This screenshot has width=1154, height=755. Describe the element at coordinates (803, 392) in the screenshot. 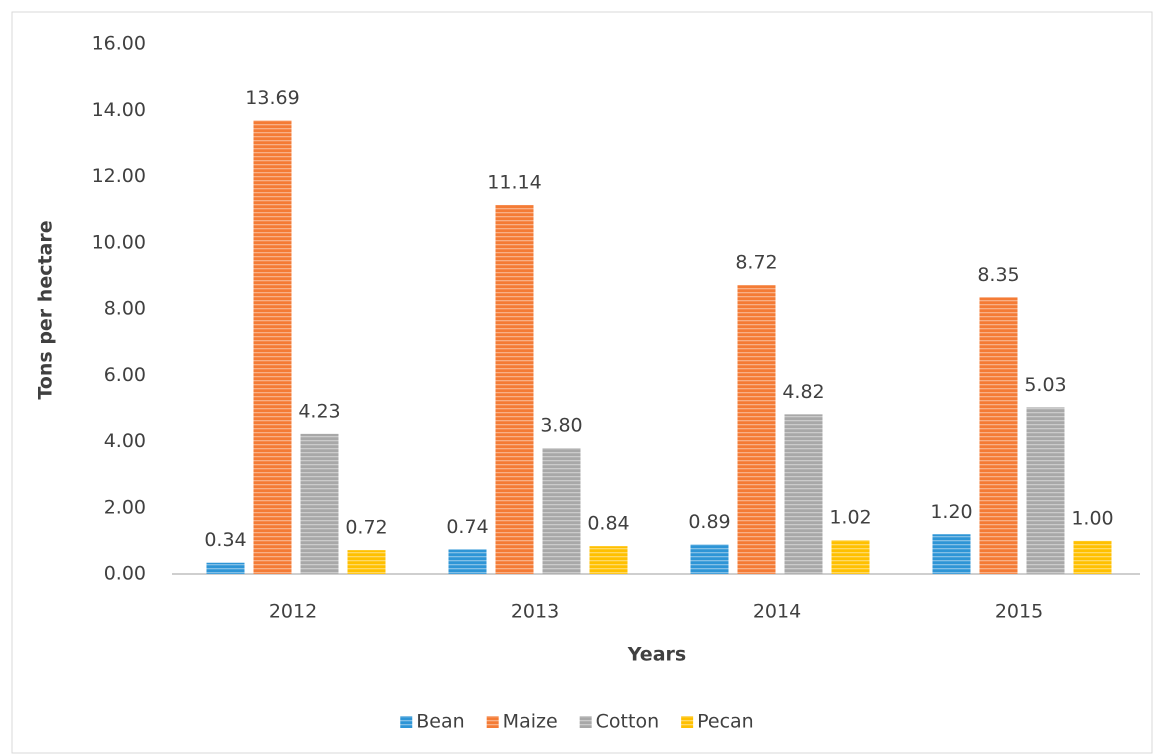

I see `data-label: 4.82` at that location.